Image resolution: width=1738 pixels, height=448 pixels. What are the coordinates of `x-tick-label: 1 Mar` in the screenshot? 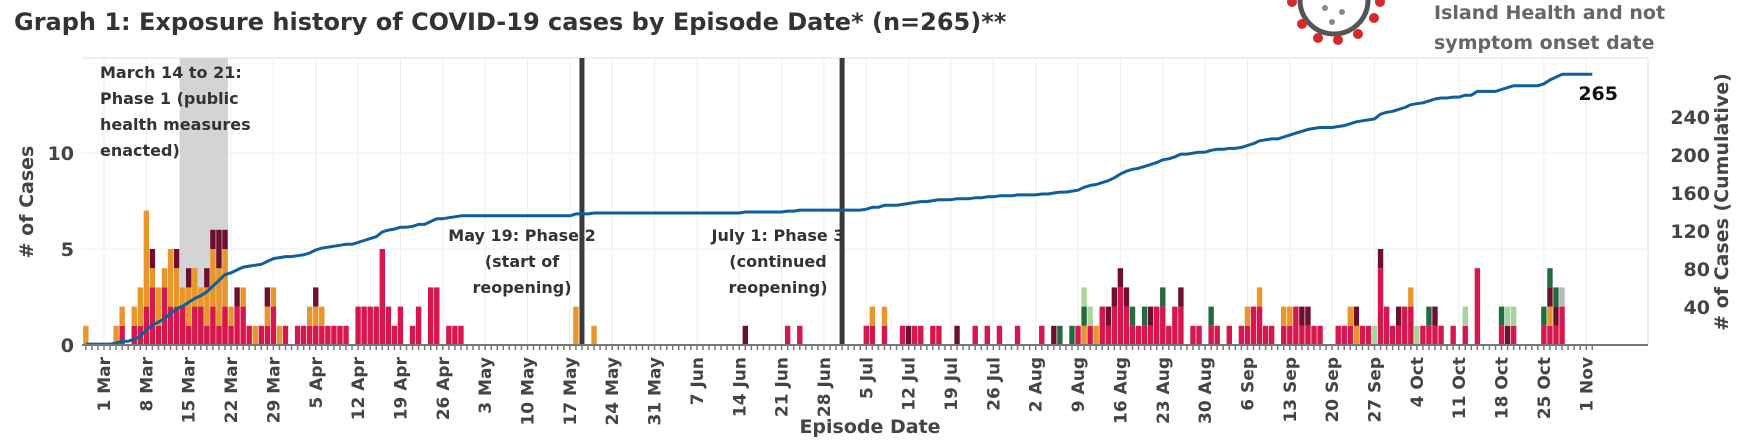 It's located at (105, 383).